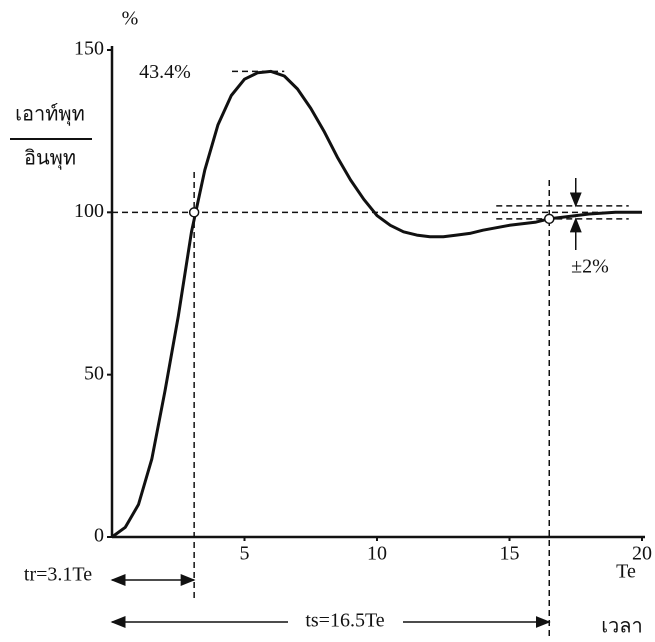  Describe the element at coordinates (89, 49) in the screenshot. I see `y-tick-label: 150` at that location.